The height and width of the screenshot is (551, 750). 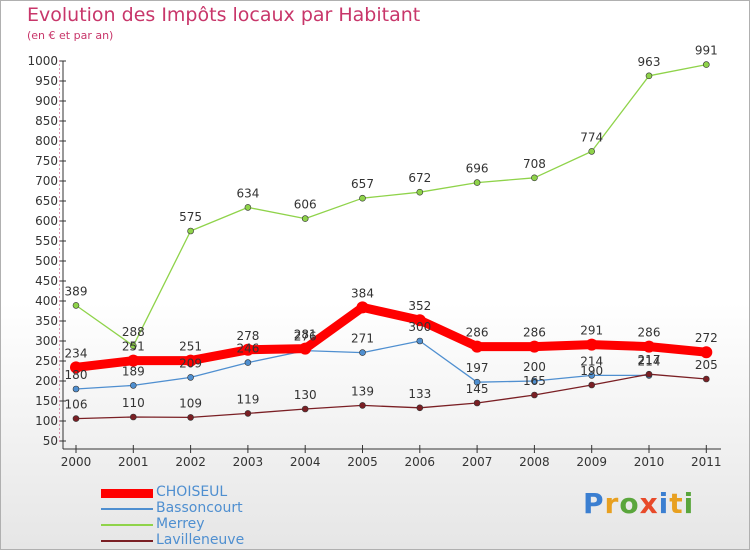 I want to click on y-tick-label: 750, so click(x=46, y=161).